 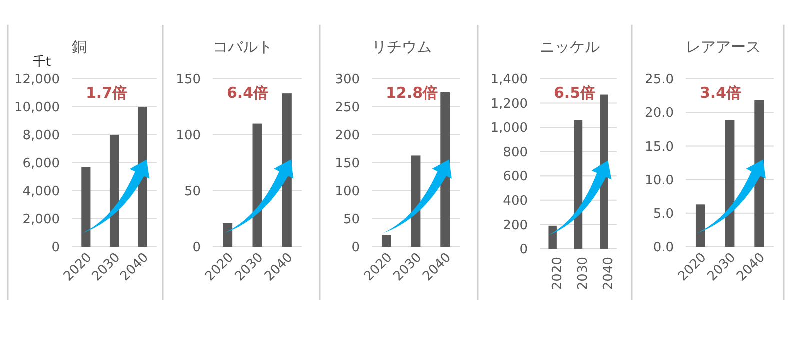 I want to click on y-tick-label: 10,000, so click(x=37, y=108).